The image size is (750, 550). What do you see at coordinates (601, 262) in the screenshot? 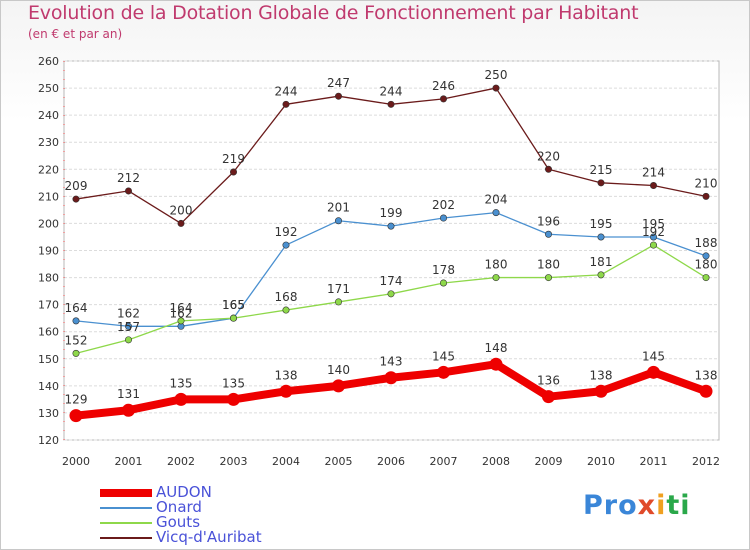
I see `data-label: 181` at bounding box center [601, 262].